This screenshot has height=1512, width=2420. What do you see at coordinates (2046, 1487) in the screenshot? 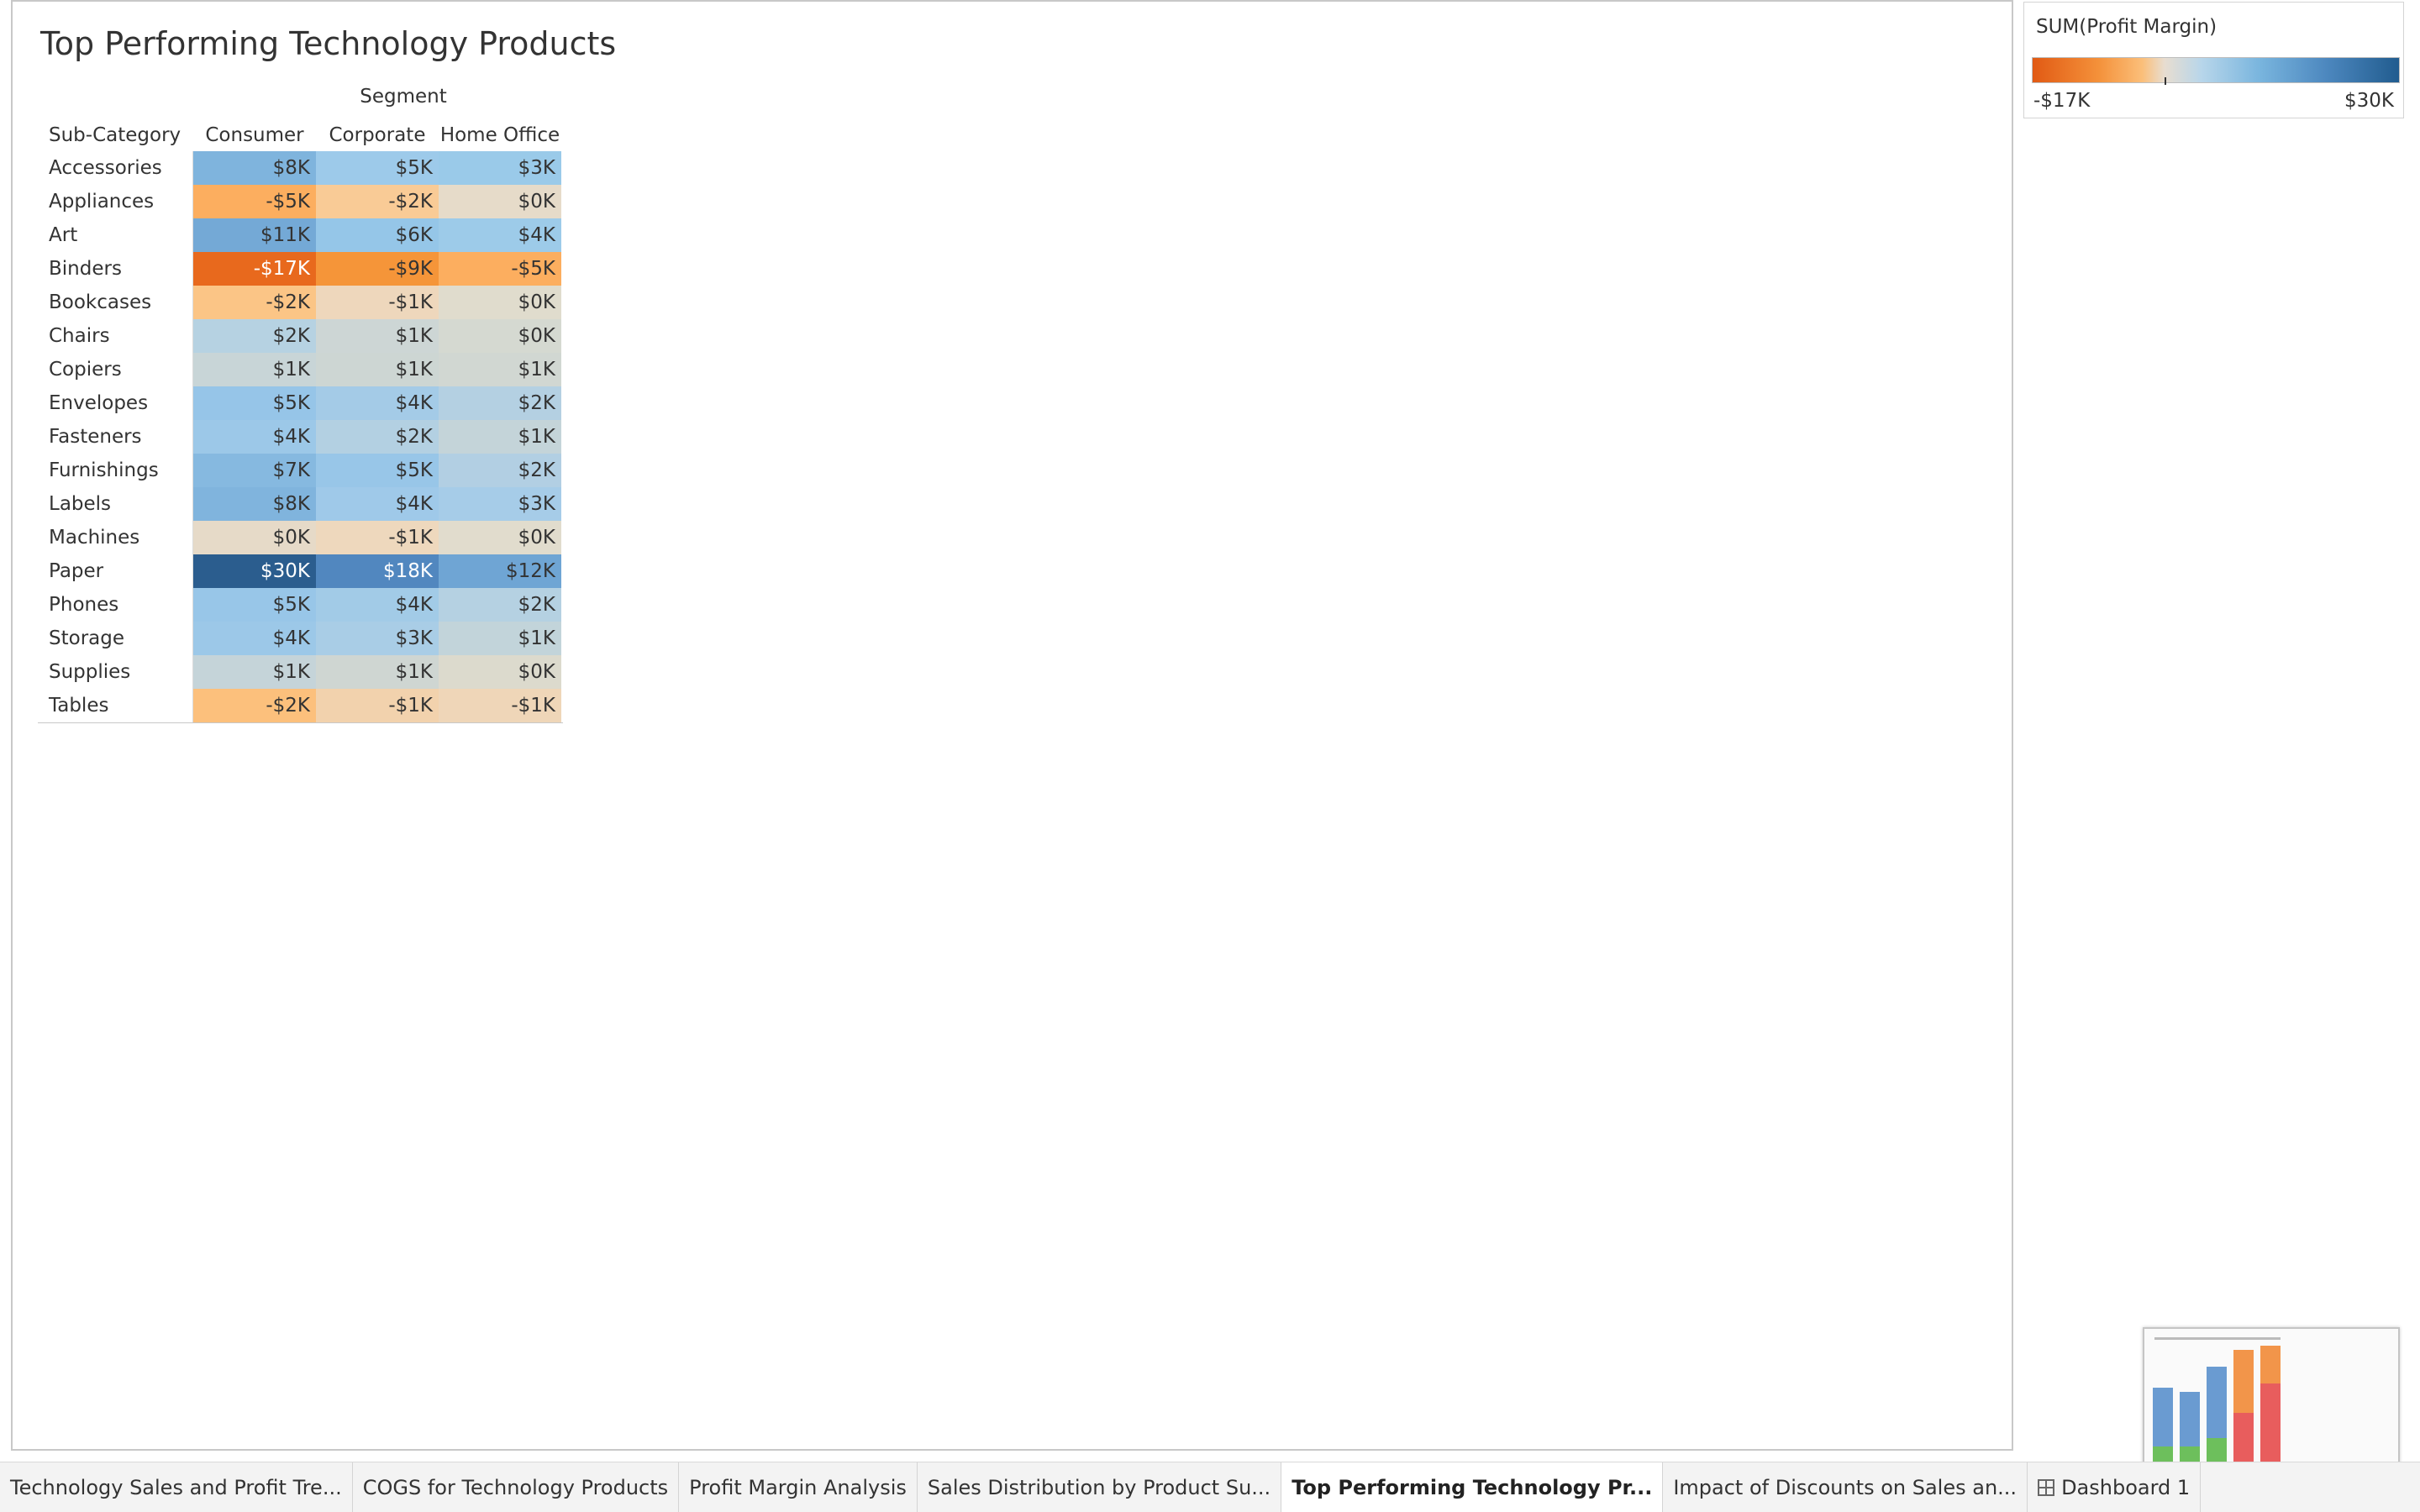
I see `dashboard-grid-icon` at bounding box center [2046, 1487].